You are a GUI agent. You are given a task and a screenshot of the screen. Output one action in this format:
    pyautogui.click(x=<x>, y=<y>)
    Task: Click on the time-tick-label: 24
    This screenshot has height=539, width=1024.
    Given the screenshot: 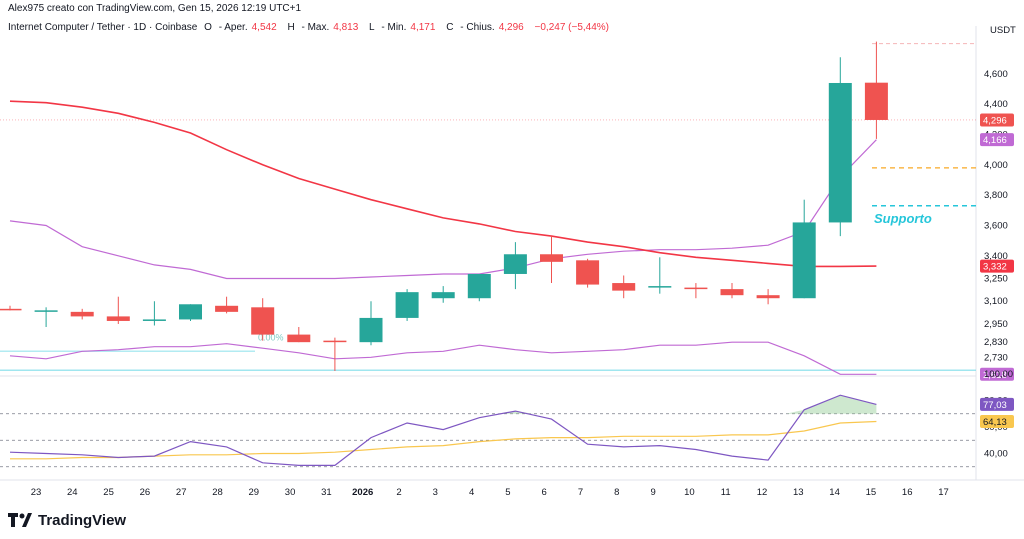 What is the action you would take?
    pyautogui.click(x=72, y=492)
    